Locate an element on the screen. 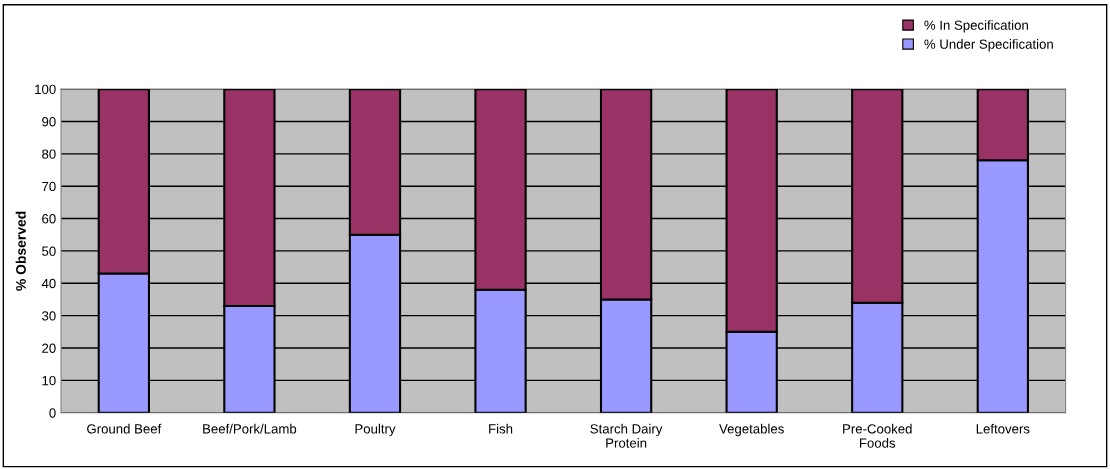 The image size is (1110, 469). x-tick-label: Leftovers is located at coordinates (1003, 428).